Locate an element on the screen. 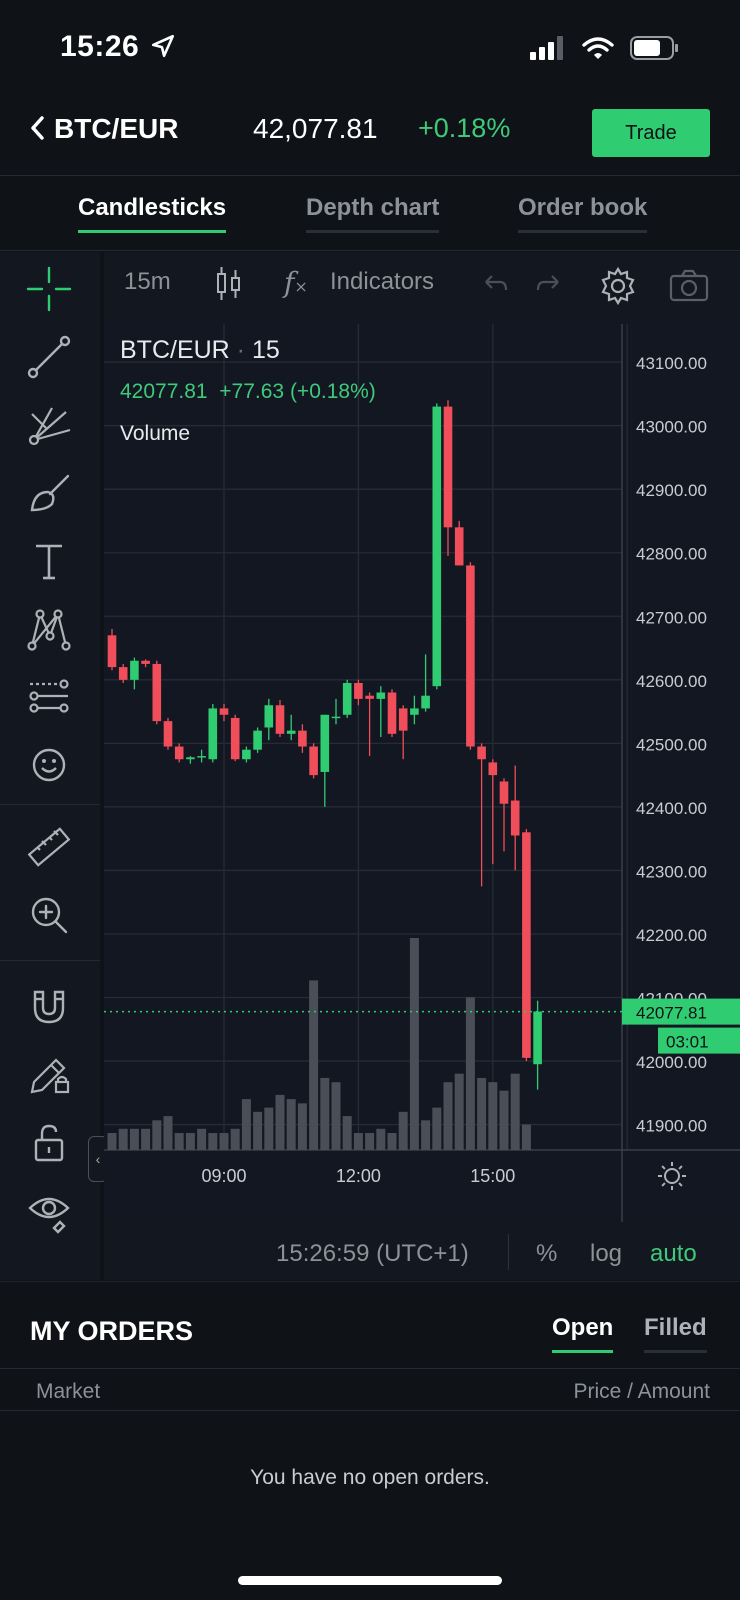  pencil-lock-icon is located at coordinates (49, 1075).